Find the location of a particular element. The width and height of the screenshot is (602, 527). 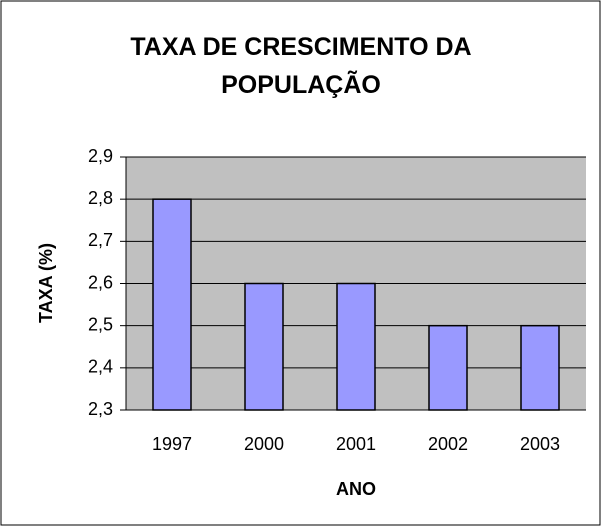

y-tick-label: 2,5 is located at coordinates (100, 324).